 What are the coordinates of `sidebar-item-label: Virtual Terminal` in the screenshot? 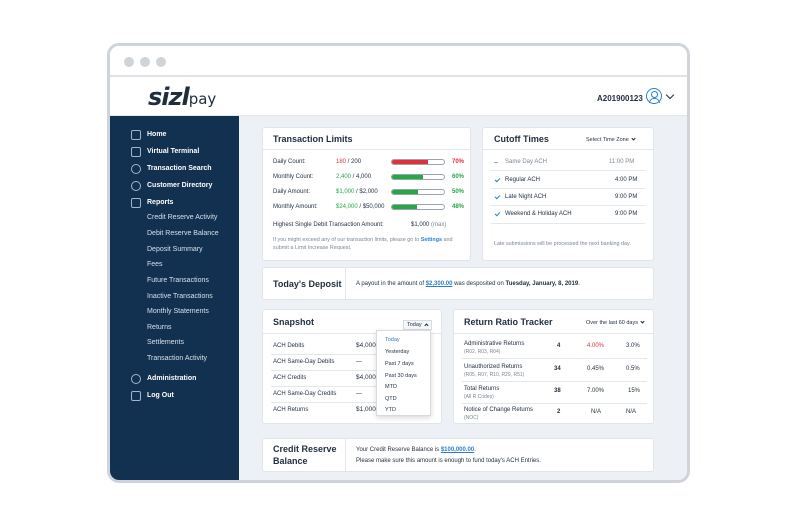 It's located at (173, 151).